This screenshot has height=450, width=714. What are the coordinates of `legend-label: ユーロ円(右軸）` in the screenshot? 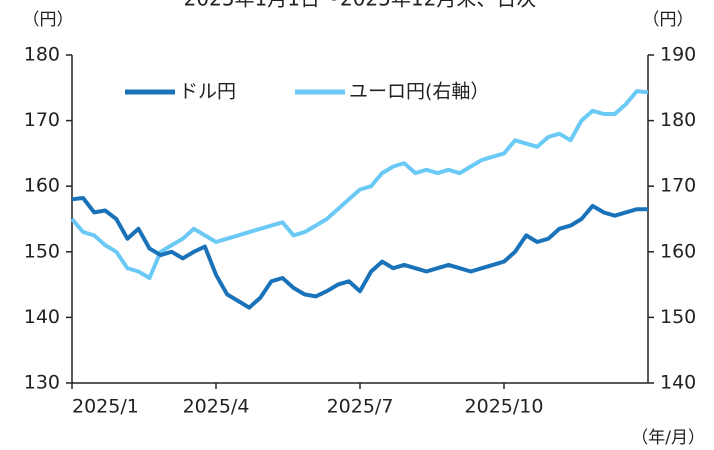 It's located at (419, 92).